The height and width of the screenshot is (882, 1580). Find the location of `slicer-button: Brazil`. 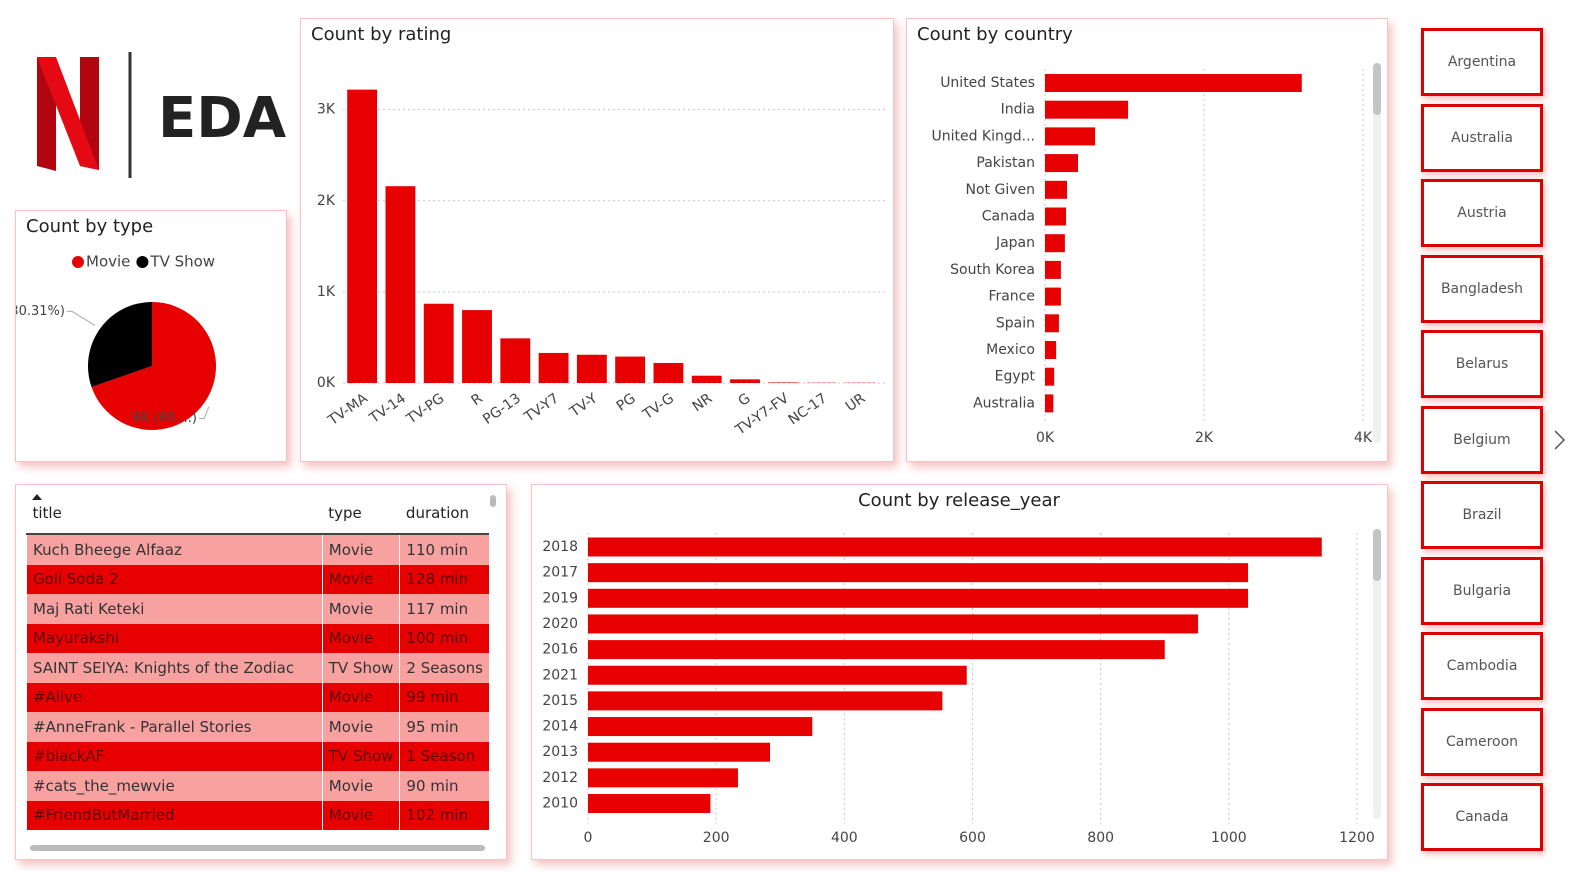

slicer-button: Brazil is located at coordinates (1482, 515).